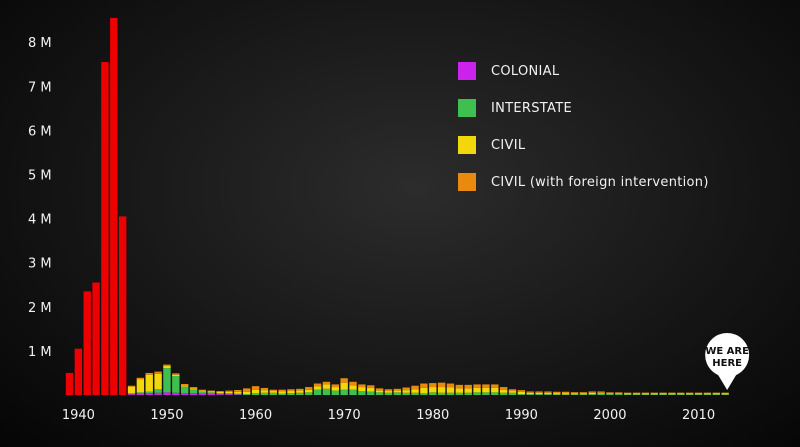  Describe the element at coordinates (40, 352) in the screenshot. I see `y-tick-label: 1 M` at that location.